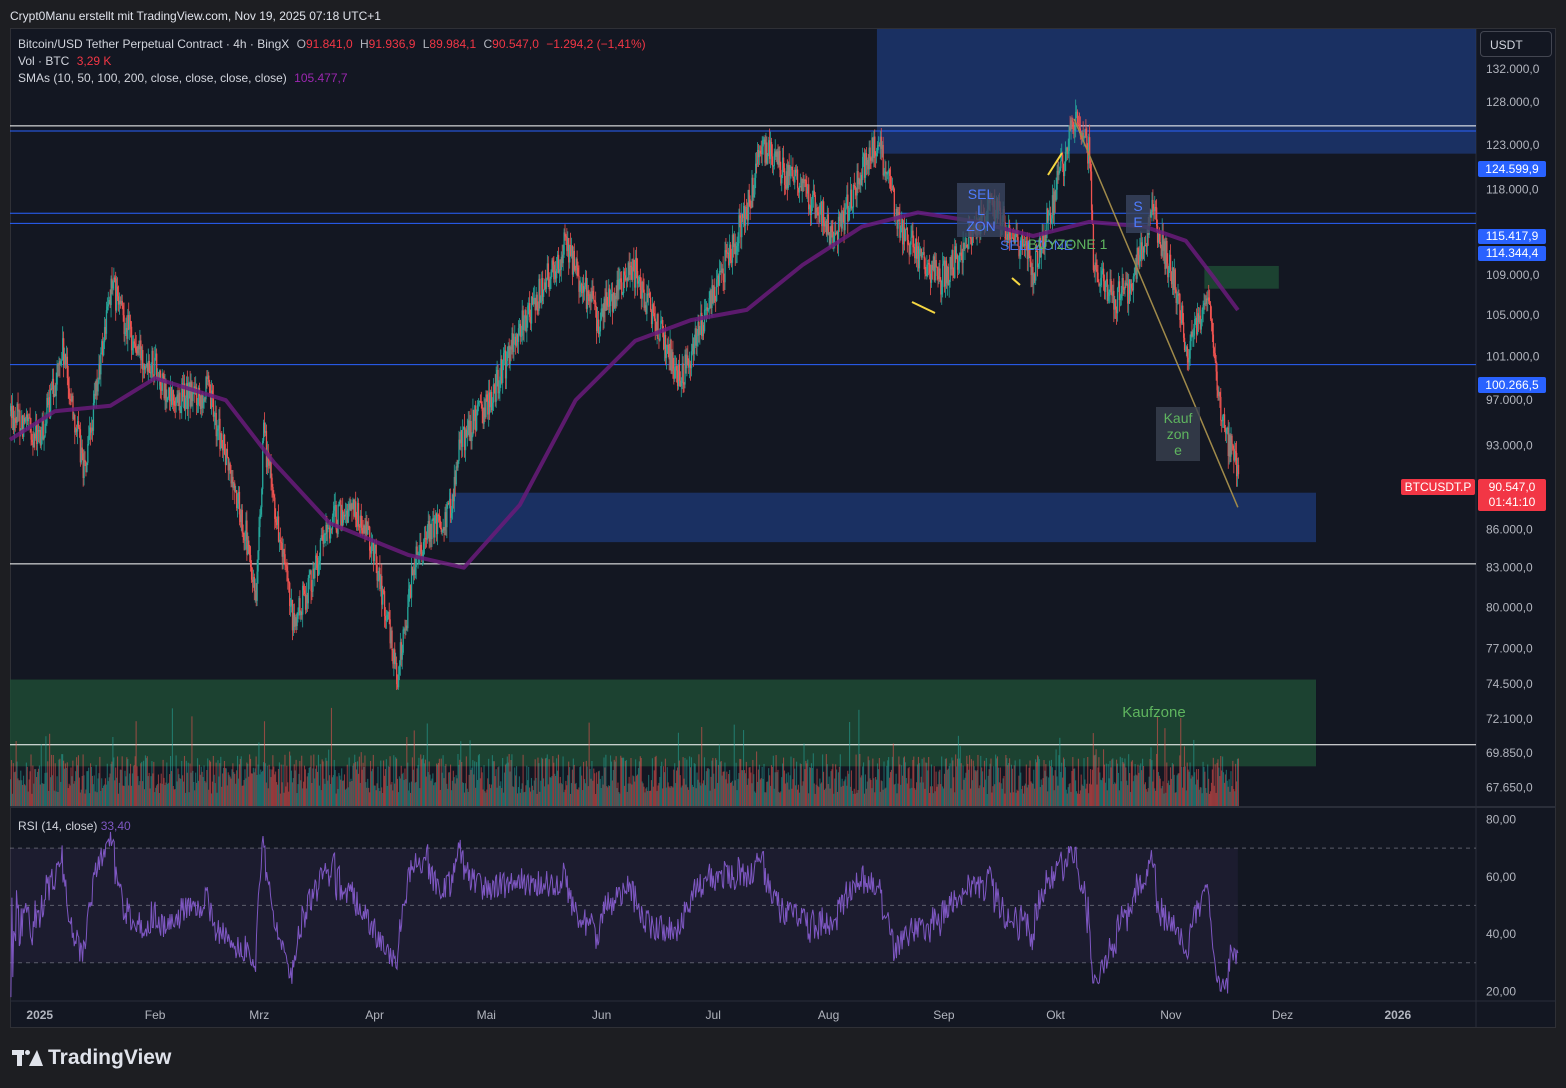  Describe the element at coordinates (66, 61) in the screenshot. I see `volume-legend: Vol · BTC 3,29 K` at that location.